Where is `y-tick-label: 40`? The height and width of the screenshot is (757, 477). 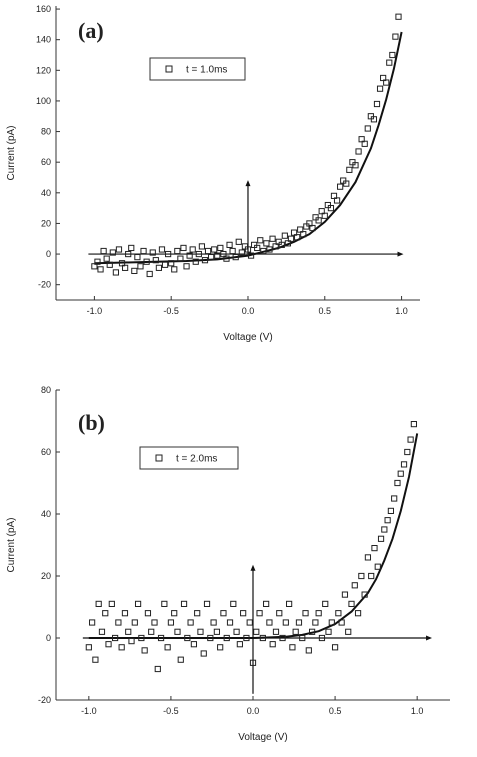 y-tick-label: 40 is located at coordinates (46, 193).